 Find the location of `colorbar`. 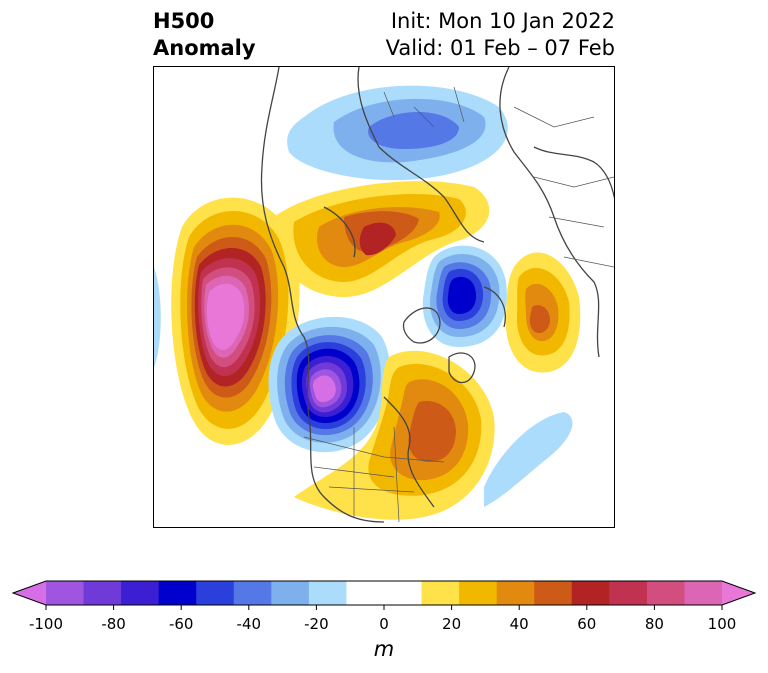

colorbar is located at coordinates (384, 595).